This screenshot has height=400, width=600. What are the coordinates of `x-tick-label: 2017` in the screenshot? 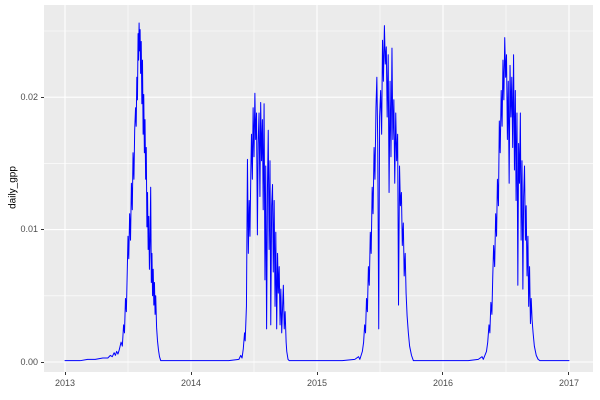 It's located at (568, 383).